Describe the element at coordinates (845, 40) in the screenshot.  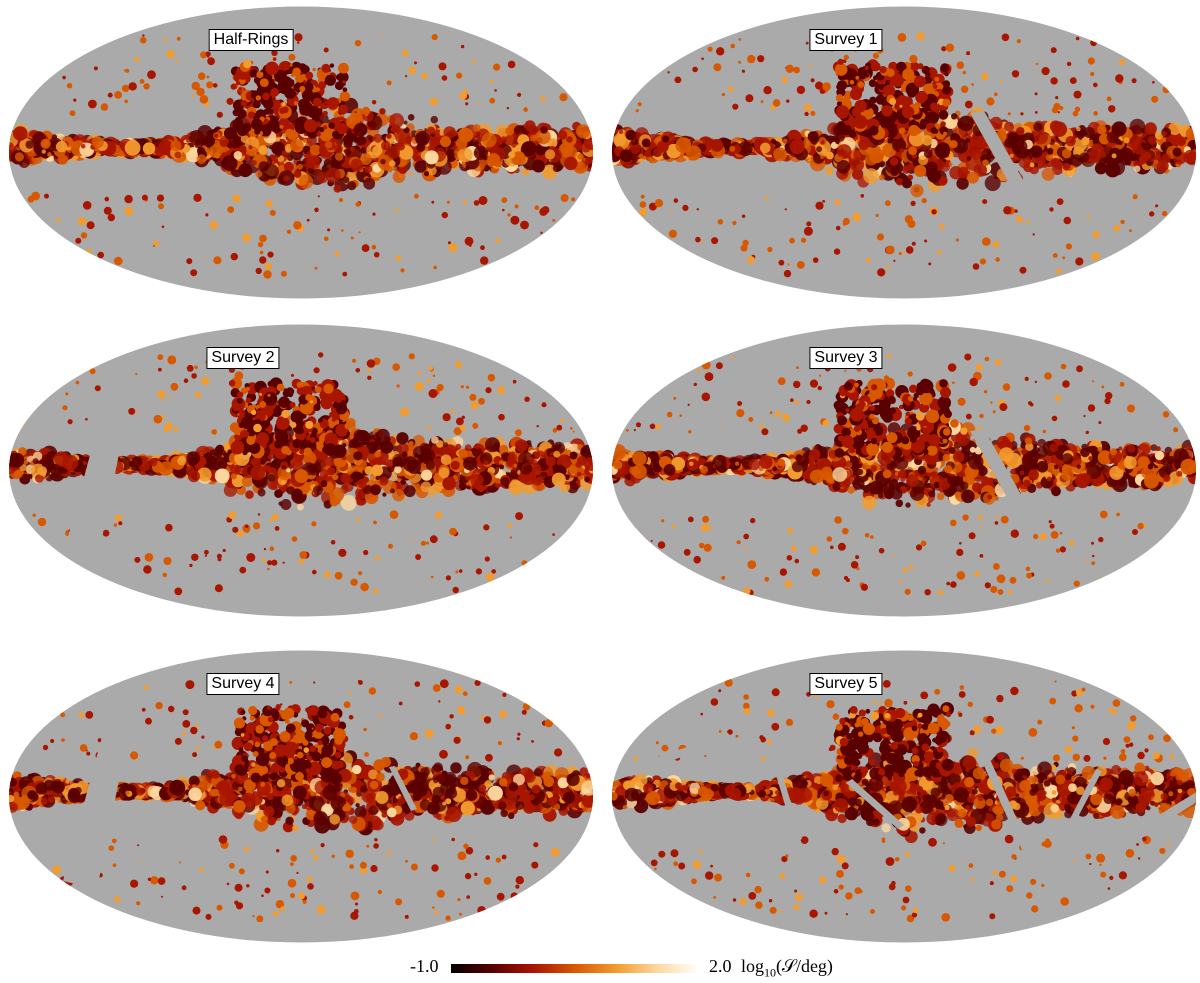
I see `map-title-label: Survey 1` at that location.